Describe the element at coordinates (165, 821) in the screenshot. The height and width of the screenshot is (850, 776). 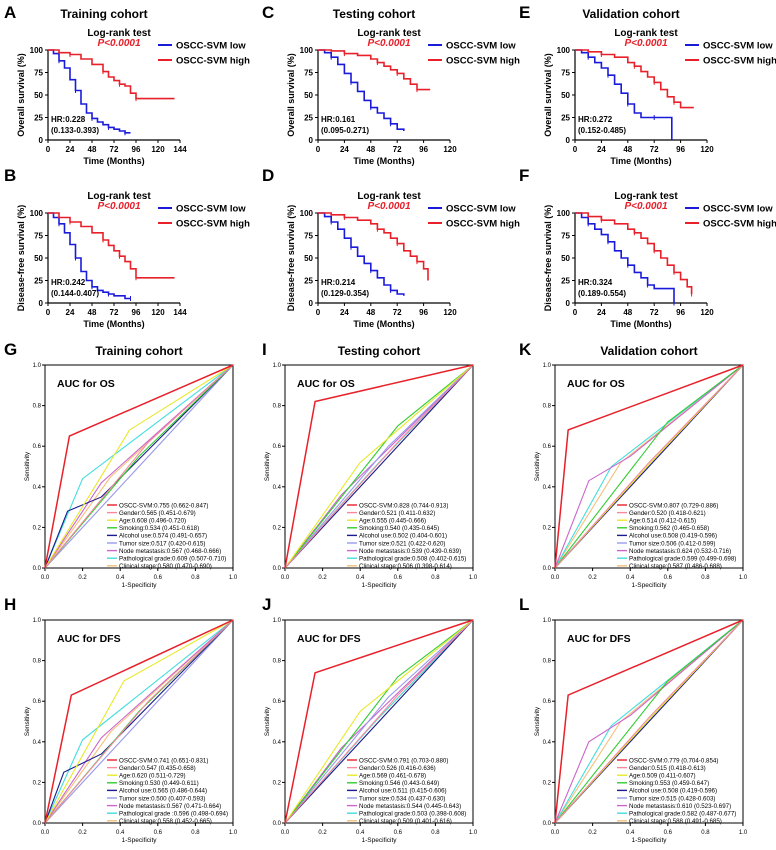
I see `legend-label: Clinical stage:0.558 (0.452-0.665)` at that location.